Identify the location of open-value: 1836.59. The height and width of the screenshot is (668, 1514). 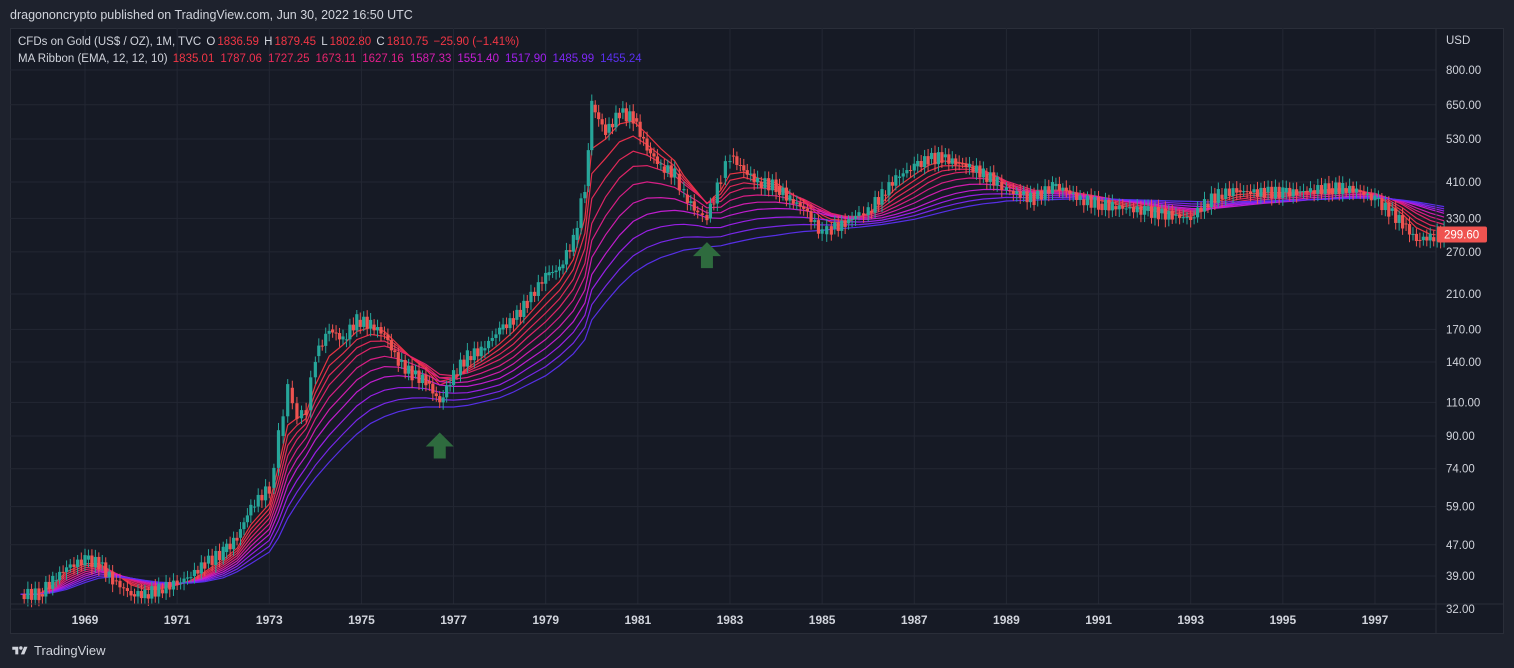
(238, 42).